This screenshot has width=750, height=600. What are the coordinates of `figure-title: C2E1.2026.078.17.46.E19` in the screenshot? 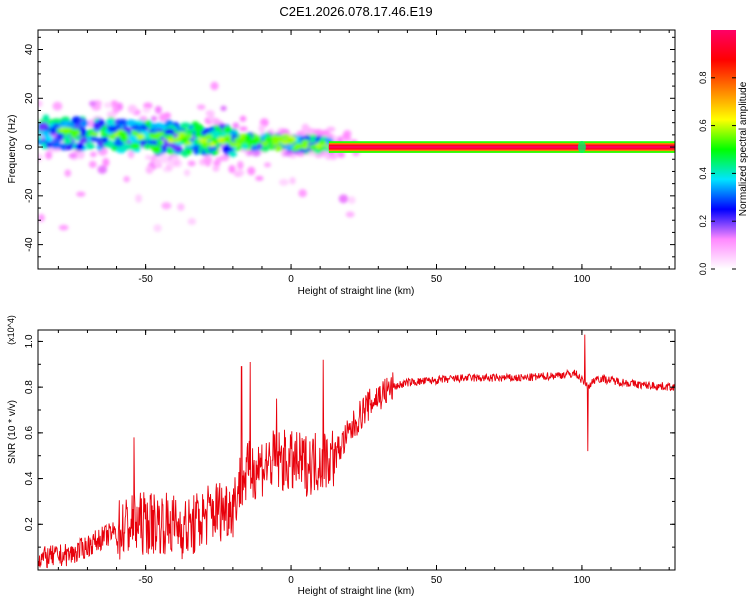 It's located at (355, 11).